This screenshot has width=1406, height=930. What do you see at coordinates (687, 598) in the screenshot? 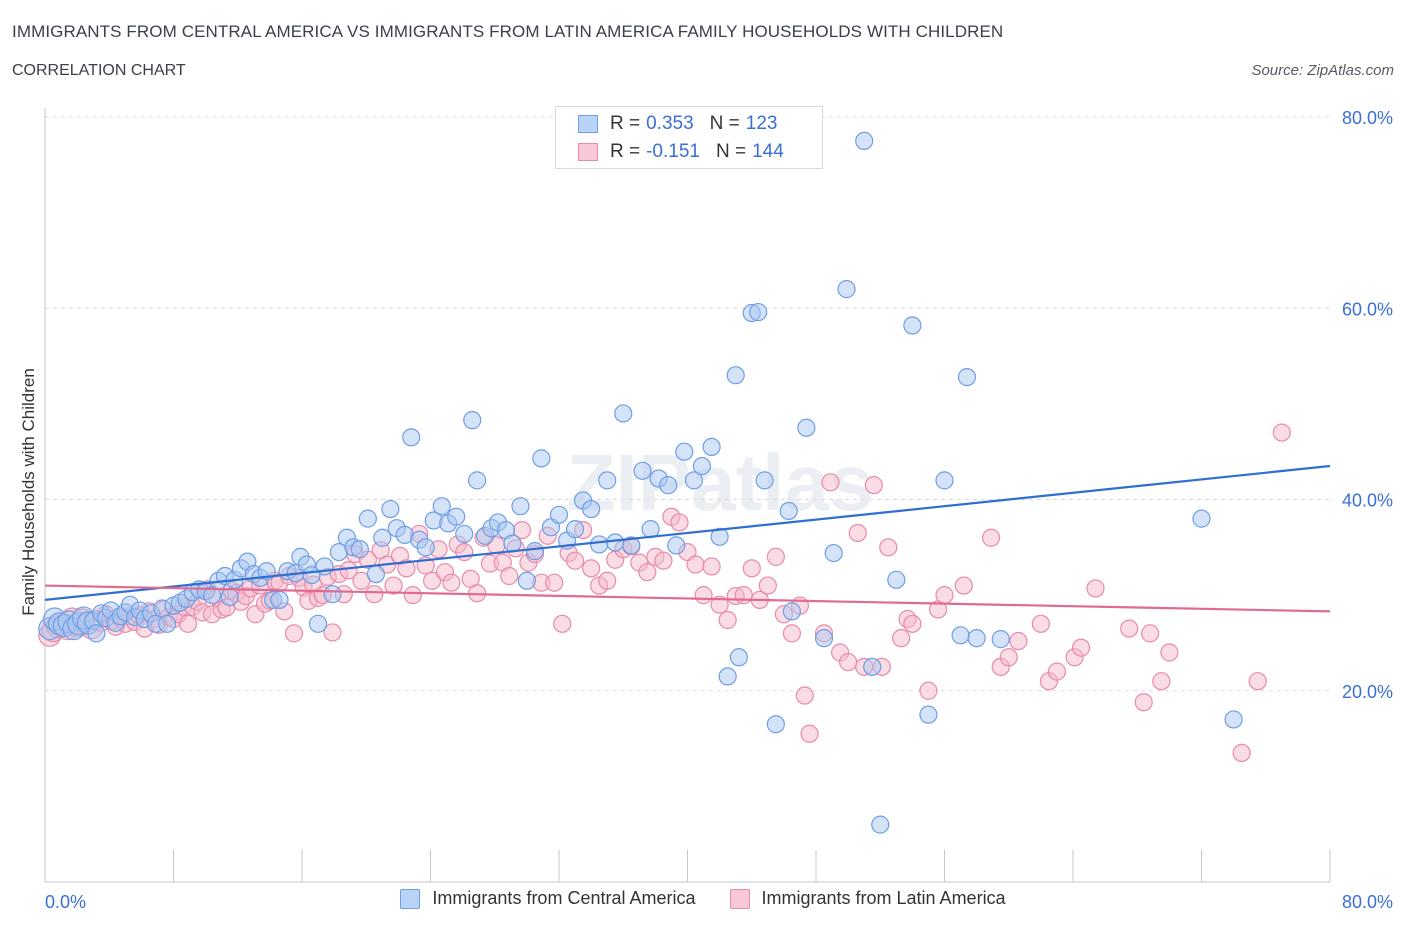
I see `trendline-latin-america` at bounding box center [687, 598].